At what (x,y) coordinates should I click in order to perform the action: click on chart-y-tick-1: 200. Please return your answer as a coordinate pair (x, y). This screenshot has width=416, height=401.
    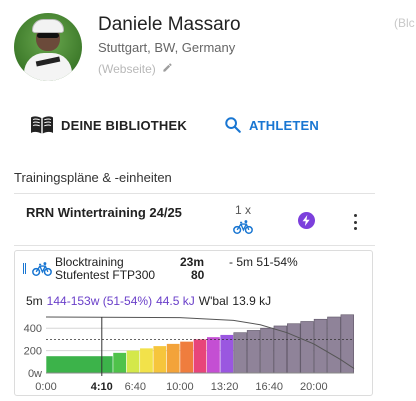
    Looking at the image, I should click on (33, 352).